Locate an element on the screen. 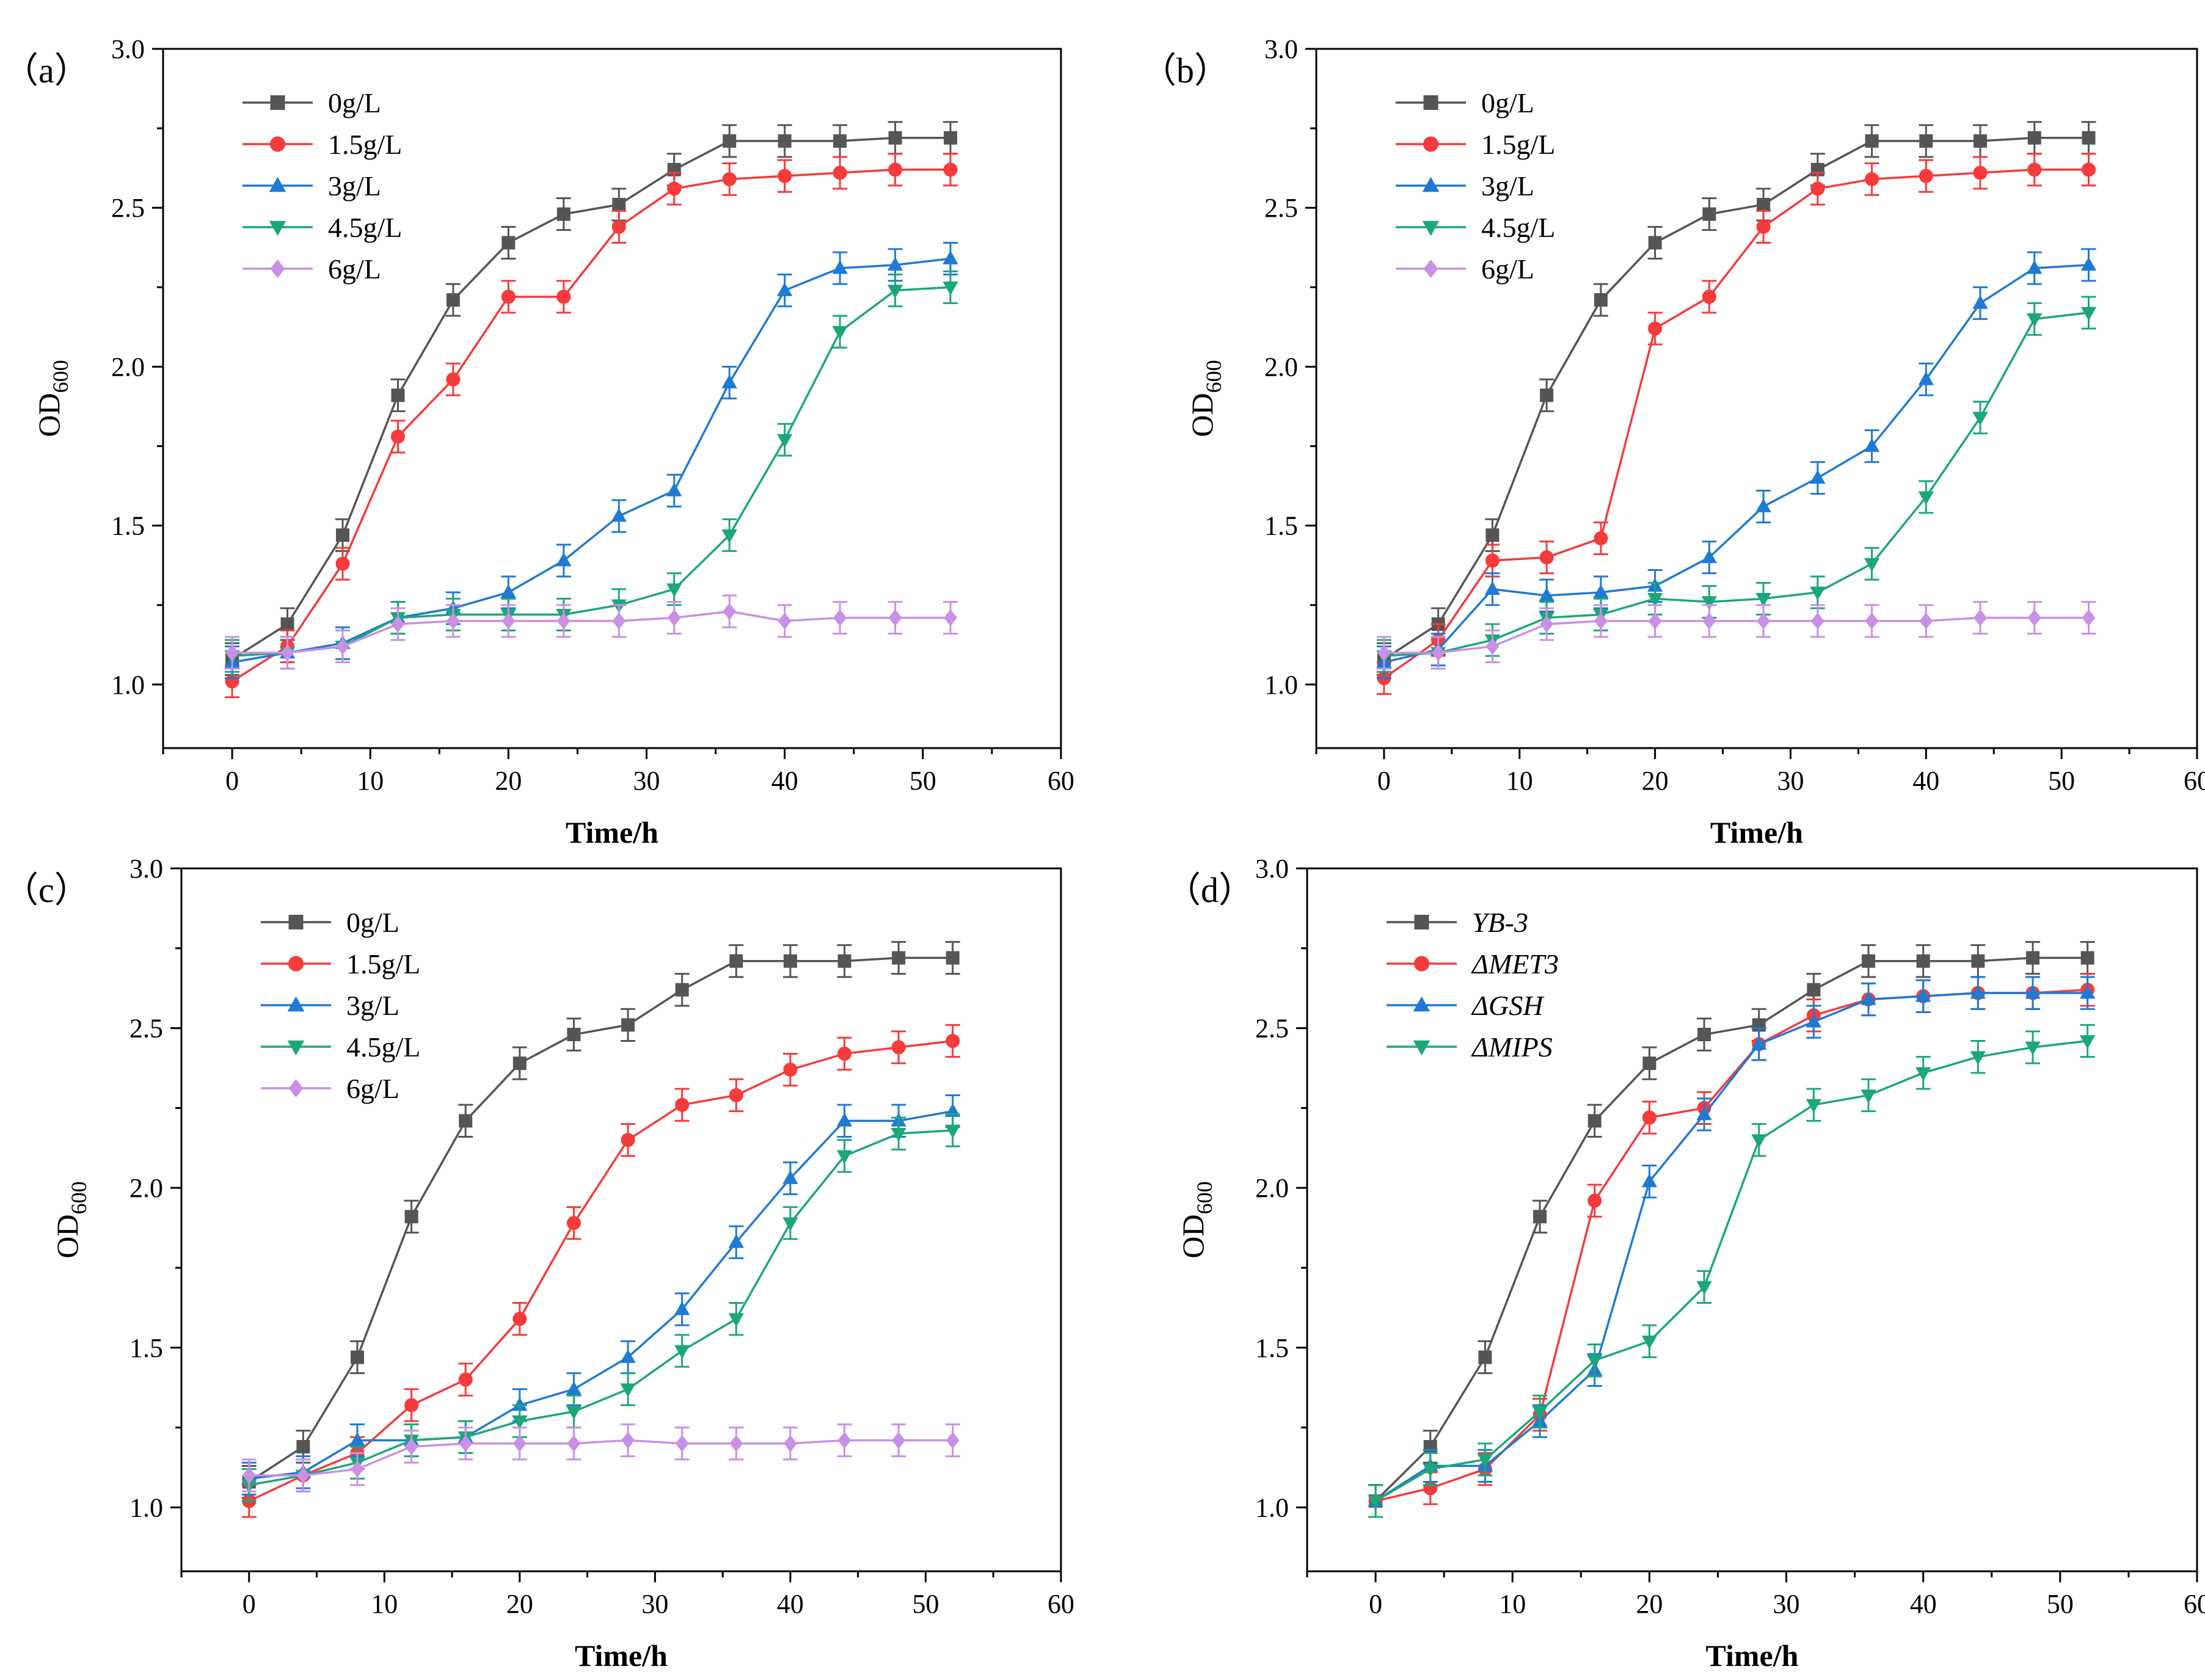  x-tick-label: 20 is located at coordinates (1649, 1604).